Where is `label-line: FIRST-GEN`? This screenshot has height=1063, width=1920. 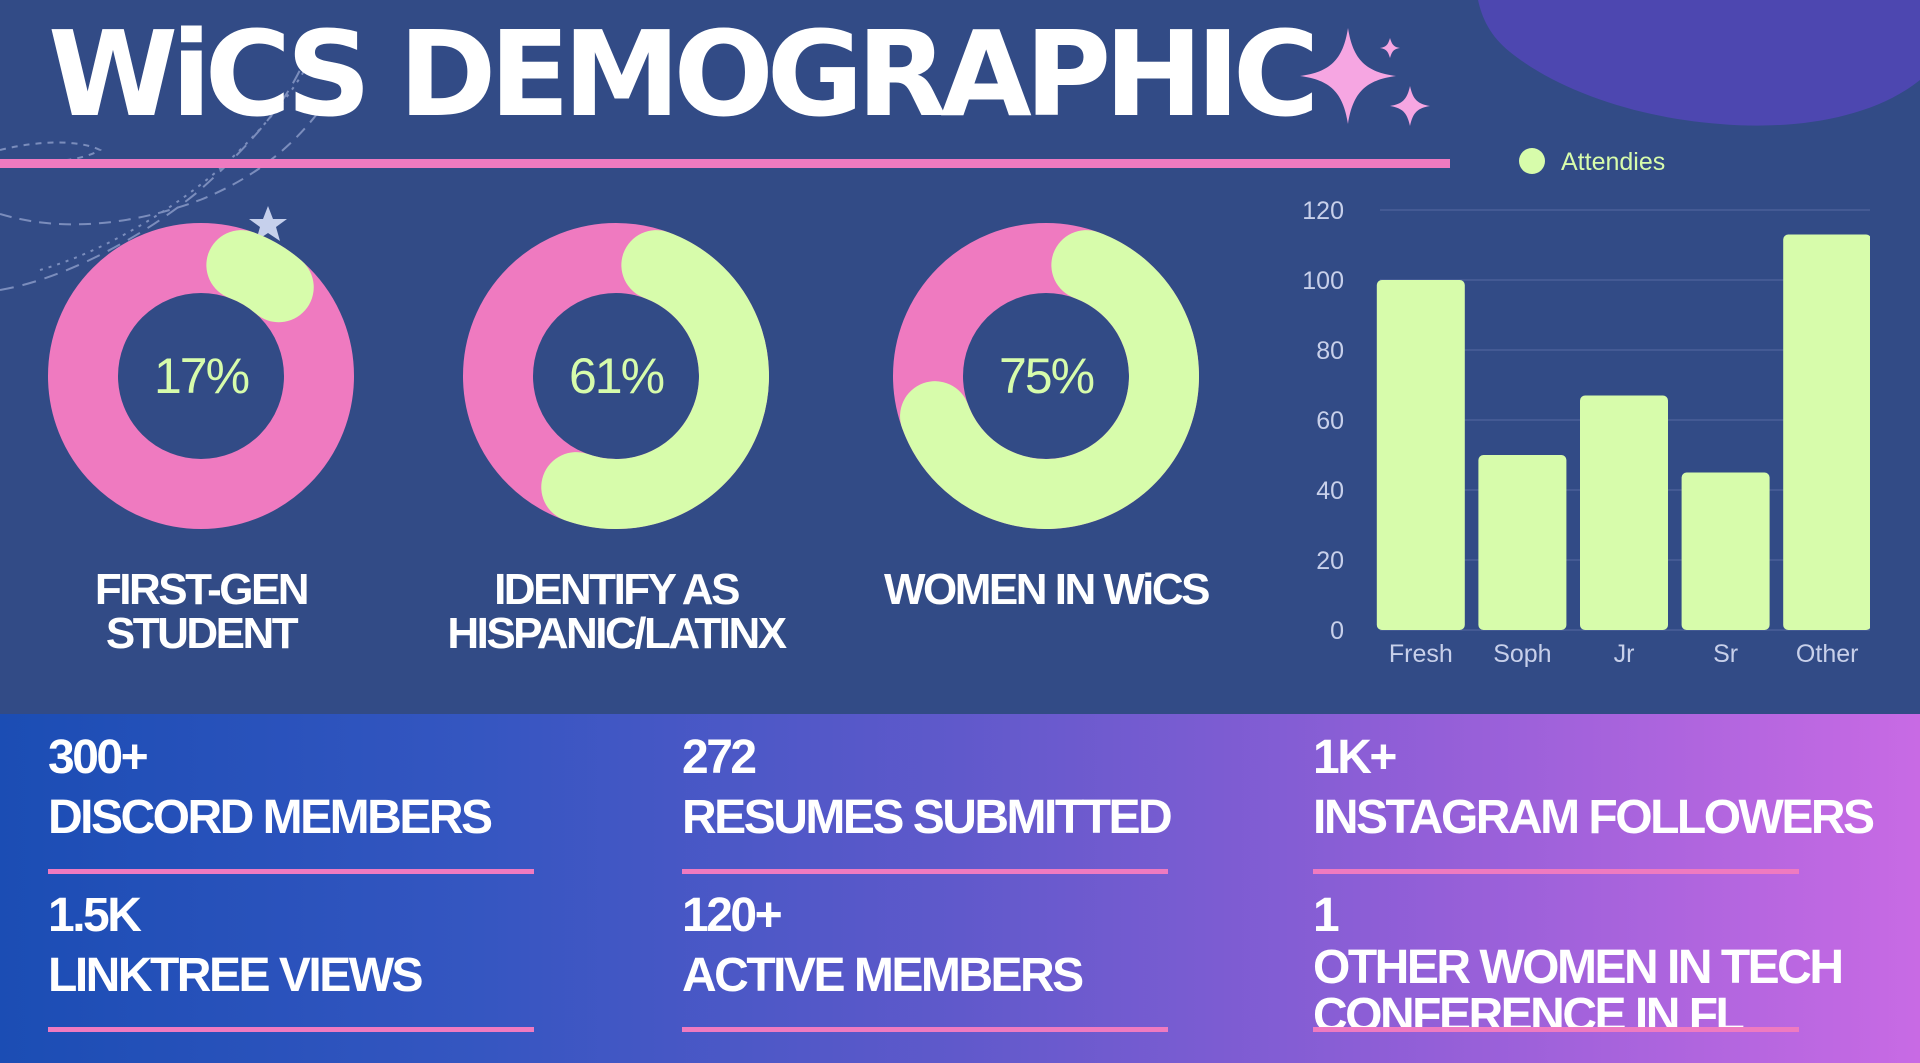
label-line: FIRST-GEN is located at coordinates (202, 589).